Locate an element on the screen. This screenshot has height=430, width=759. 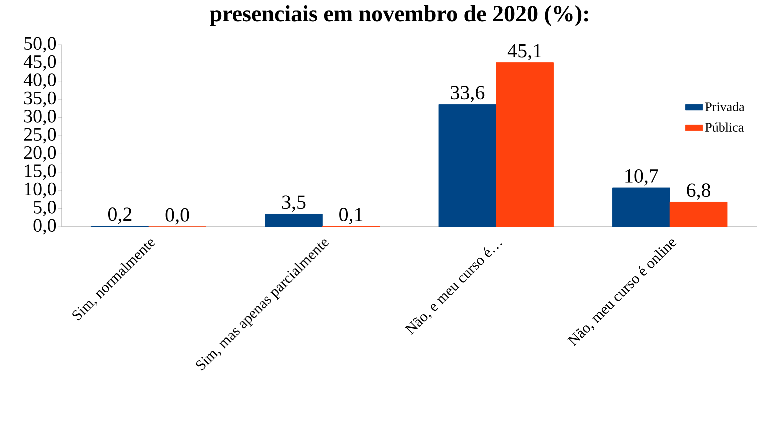
y-tick-label: 40,0 is located at coordinates (40, 82).